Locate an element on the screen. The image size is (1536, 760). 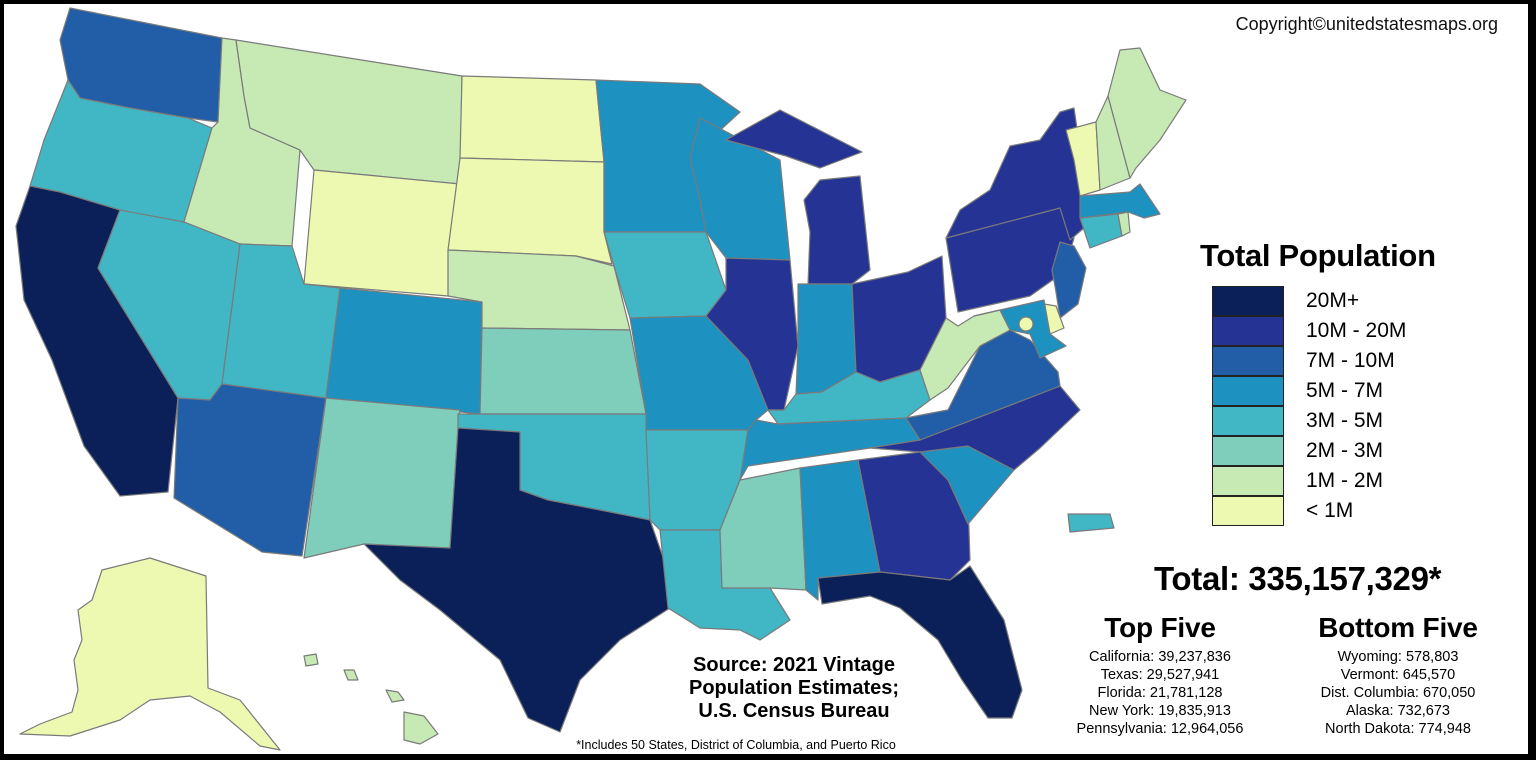
list-item: Texas: 29,527,941 is located at coordinates (1160, 675).